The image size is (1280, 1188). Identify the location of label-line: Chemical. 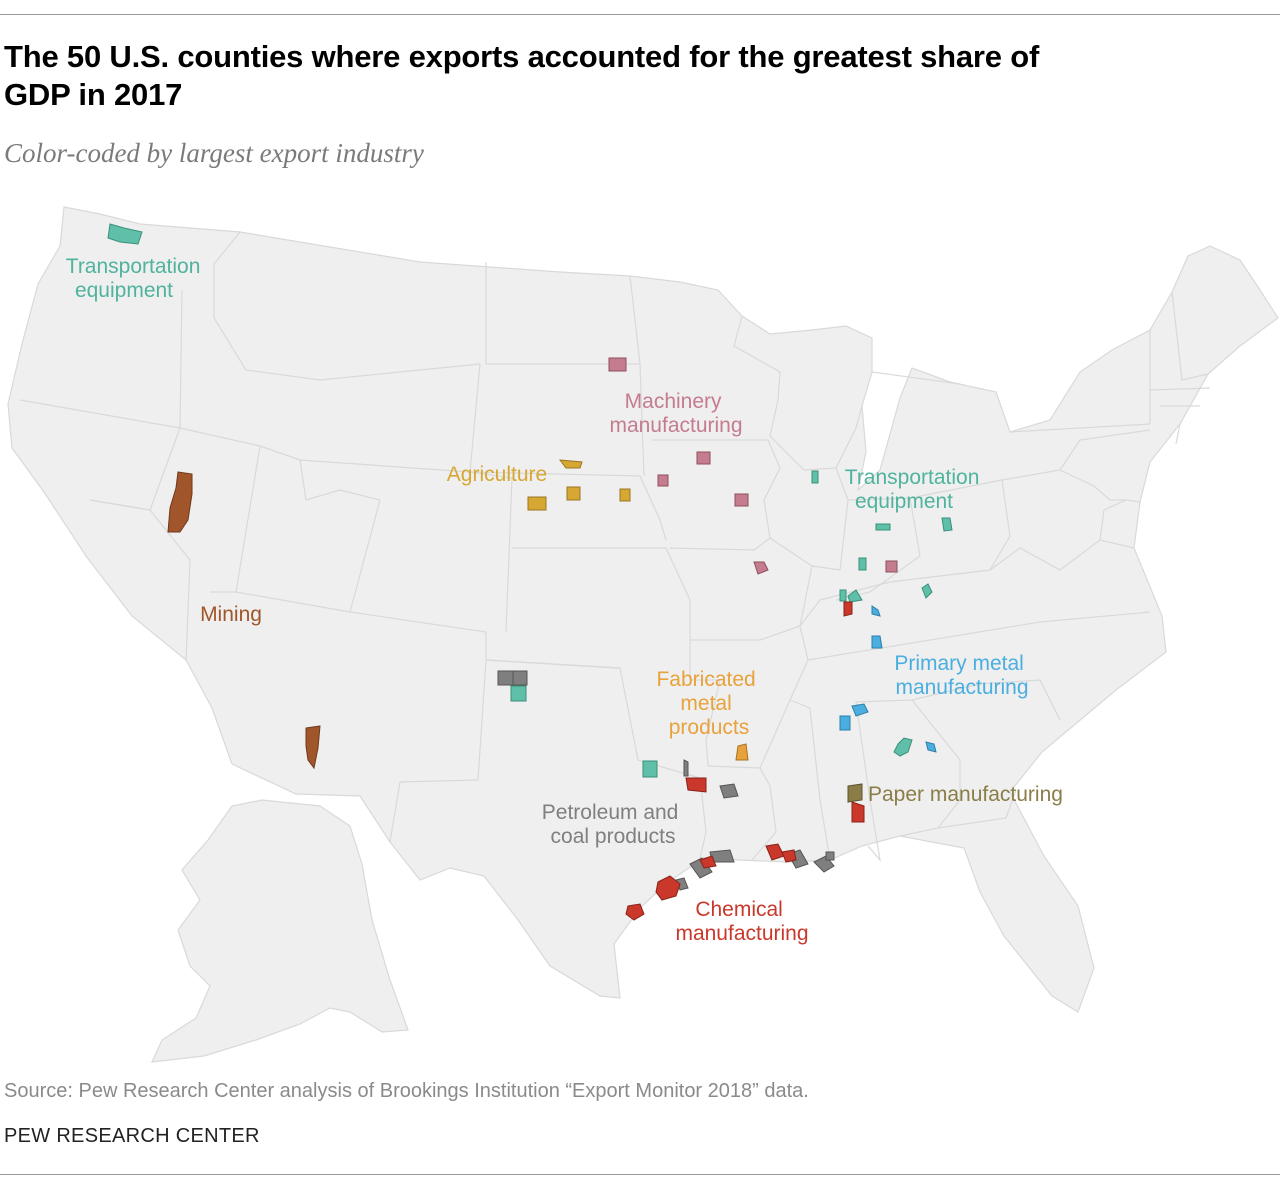
(739, 909).